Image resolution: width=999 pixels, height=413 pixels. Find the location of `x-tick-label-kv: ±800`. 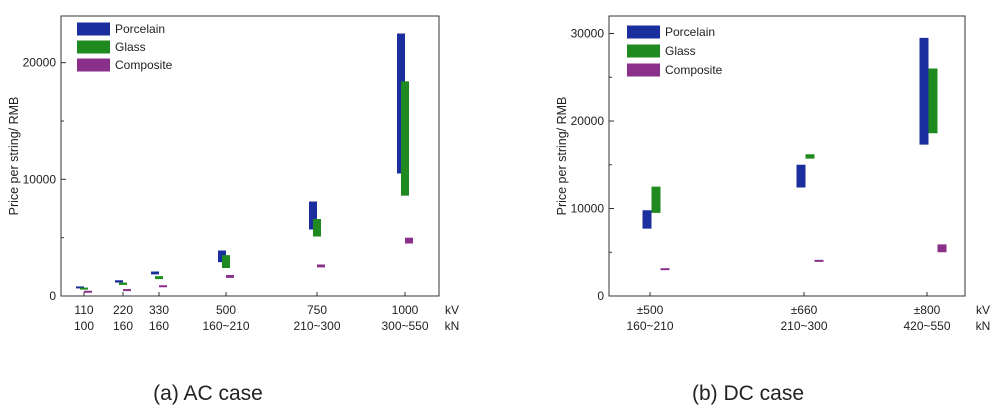

x-tick-label-kv: ±800 is located at coordinates (927, 310).